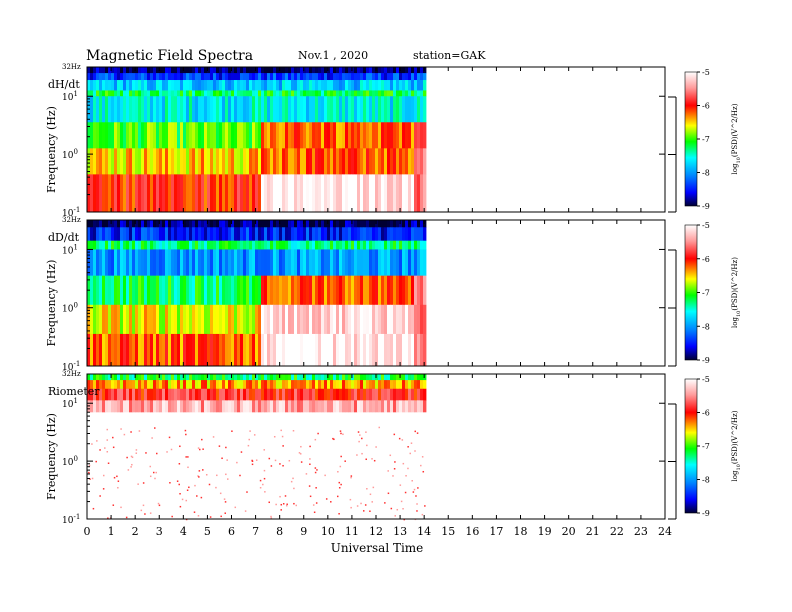  What do you see at coordinates (706, 413) in the screenshot?
I see `colorbar-tick-label: -6` at bounding box center [706, 413].